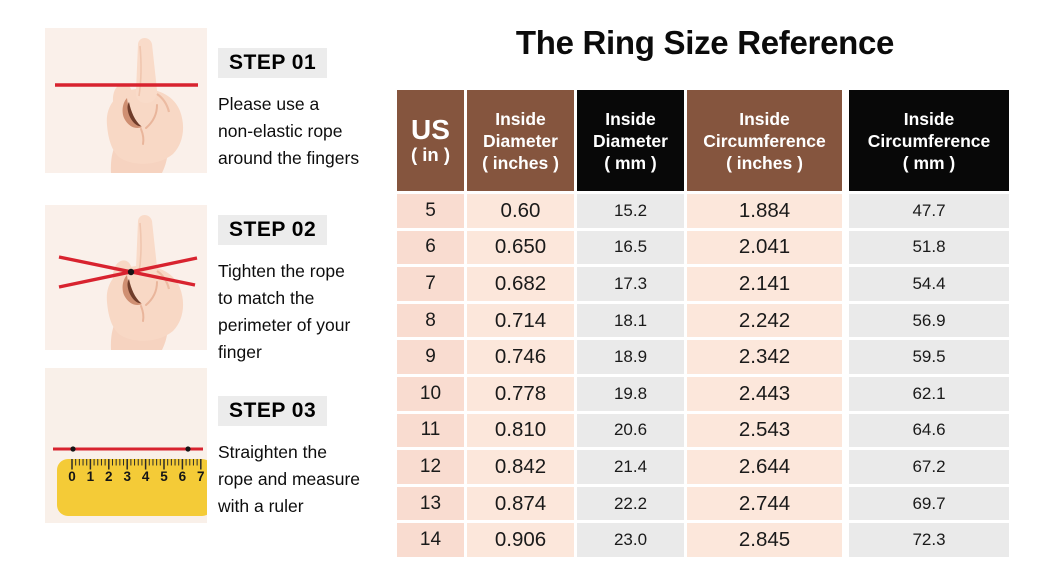  Describe the element at coordinates (764, 284) in the screenshot. I see `table-cell: 2.141` at that location.